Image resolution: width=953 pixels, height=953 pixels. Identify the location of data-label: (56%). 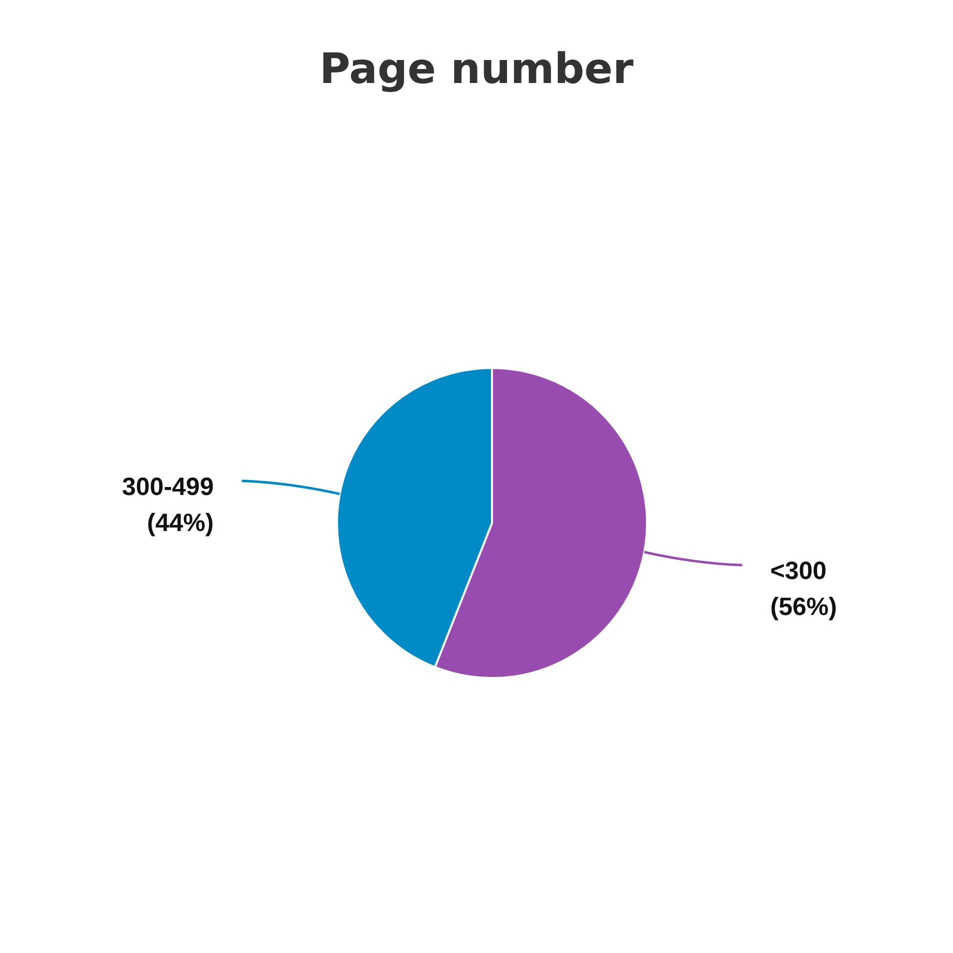
(803, 607).